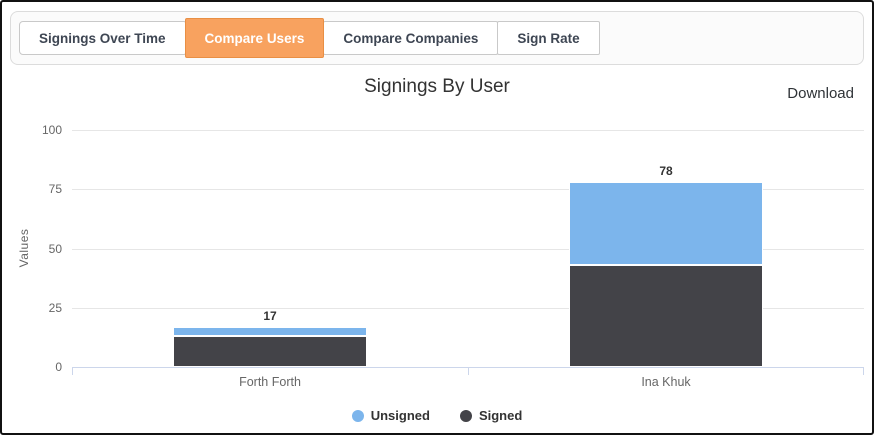  I want to click on y-axis-tick-label: 50, so click(55, 248).